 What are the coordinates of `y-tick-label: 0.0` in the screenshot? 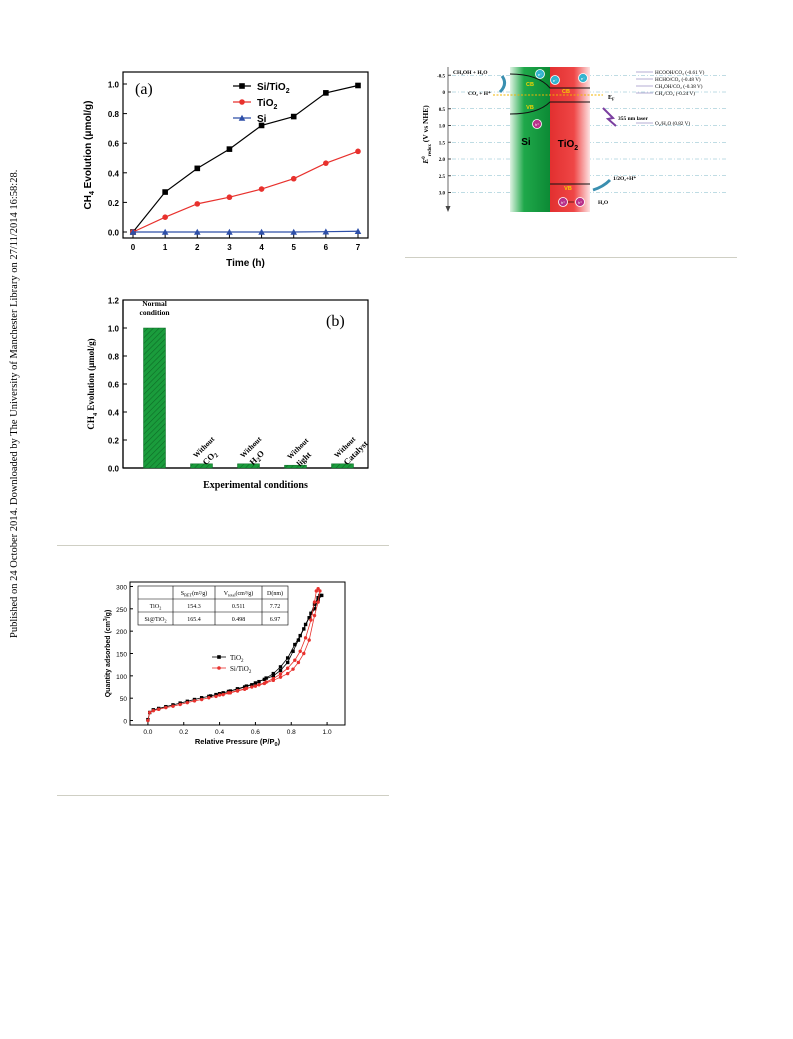 It's located at (114, 469).